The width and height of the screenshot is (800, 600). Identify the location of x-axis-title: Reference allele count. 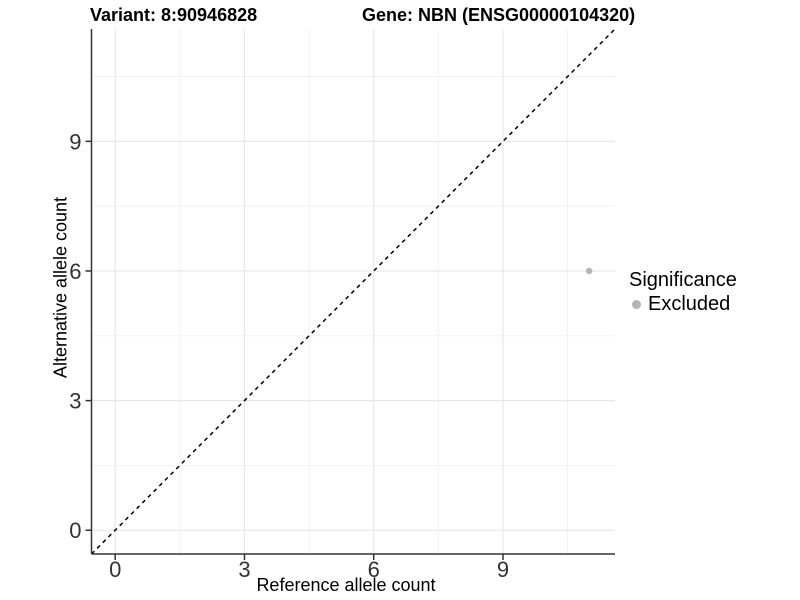
(346, 585).